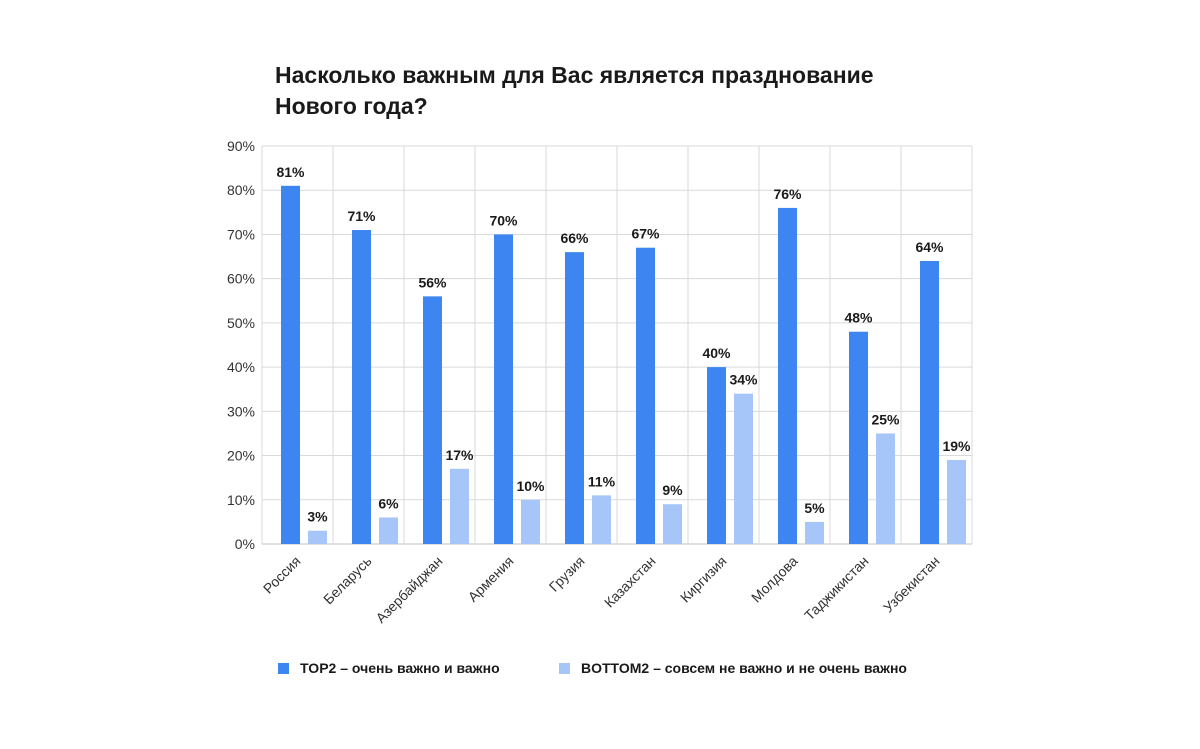  Describe the element at coordinates (241, 367) in the screenshot. I see `y-tick-label: 40%` at that location.